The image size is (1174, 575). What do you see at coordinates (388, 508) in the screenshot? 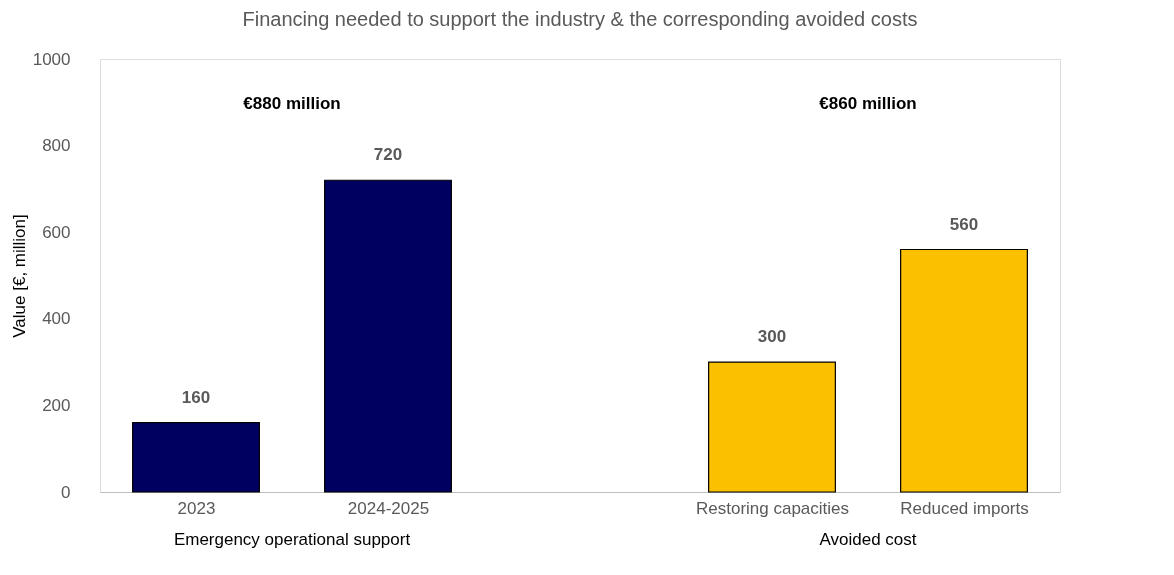
I see `x-tick-label: 2024-2025` at bounding box center [388, 508].